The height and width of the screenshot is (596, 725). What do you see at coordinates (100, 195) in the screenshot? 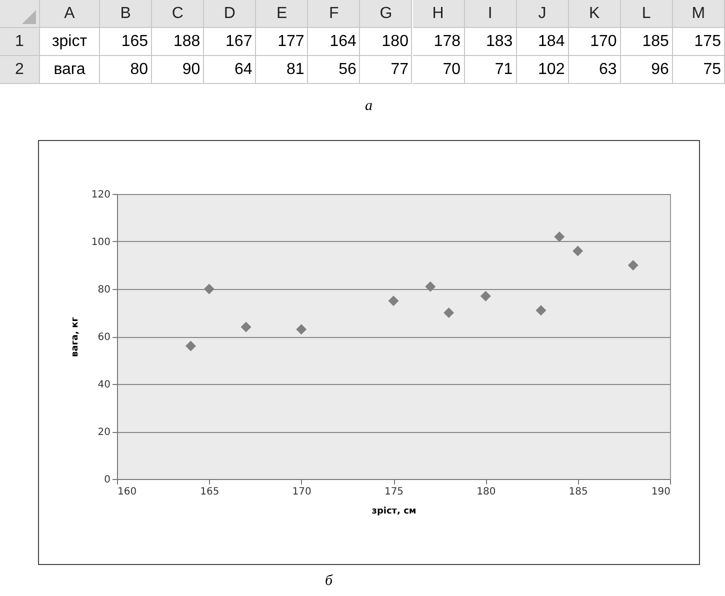
I see `y-tick-label: 120` at bounding box center [100, 195].